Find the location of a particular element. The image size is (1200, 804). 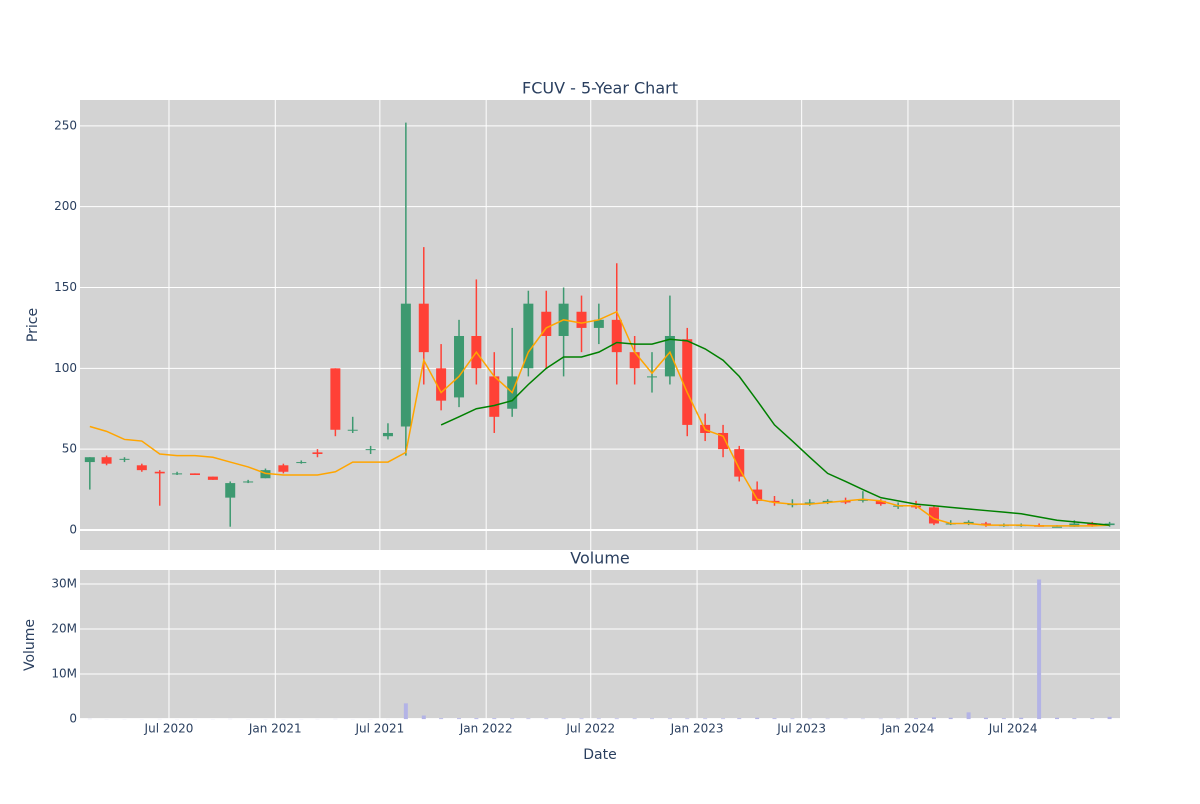

x-tick-label: Jul 2021 is located at coordinates (379, 729).